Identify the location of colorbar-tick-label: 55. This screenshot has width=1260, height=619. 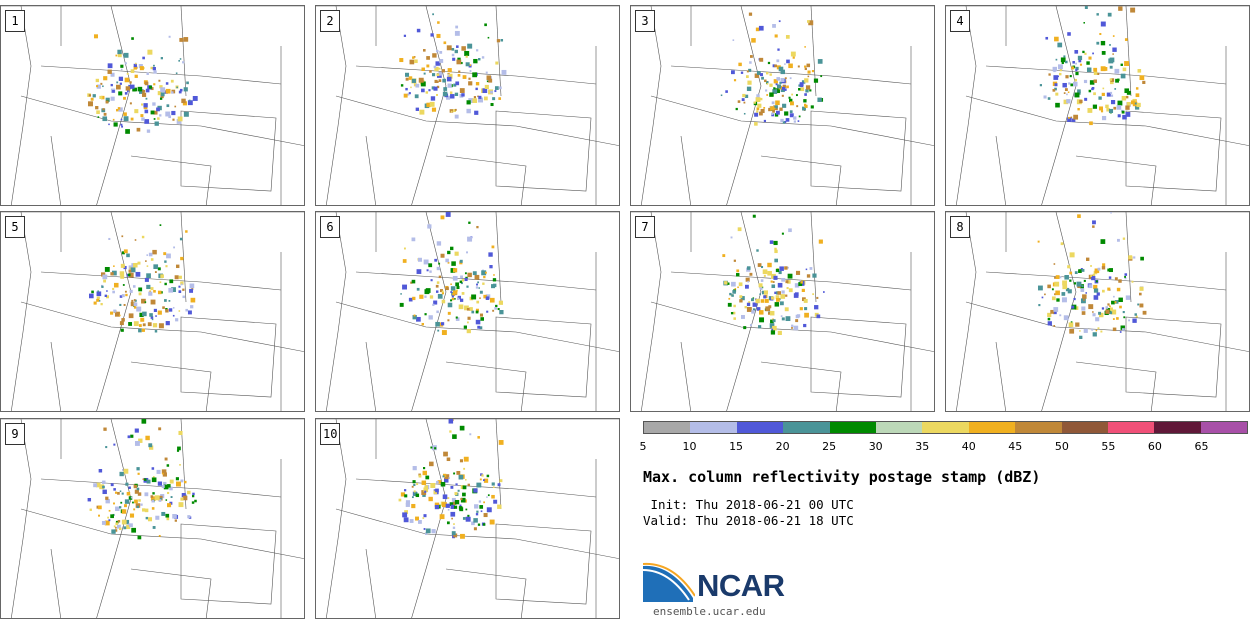
(1108, 446).